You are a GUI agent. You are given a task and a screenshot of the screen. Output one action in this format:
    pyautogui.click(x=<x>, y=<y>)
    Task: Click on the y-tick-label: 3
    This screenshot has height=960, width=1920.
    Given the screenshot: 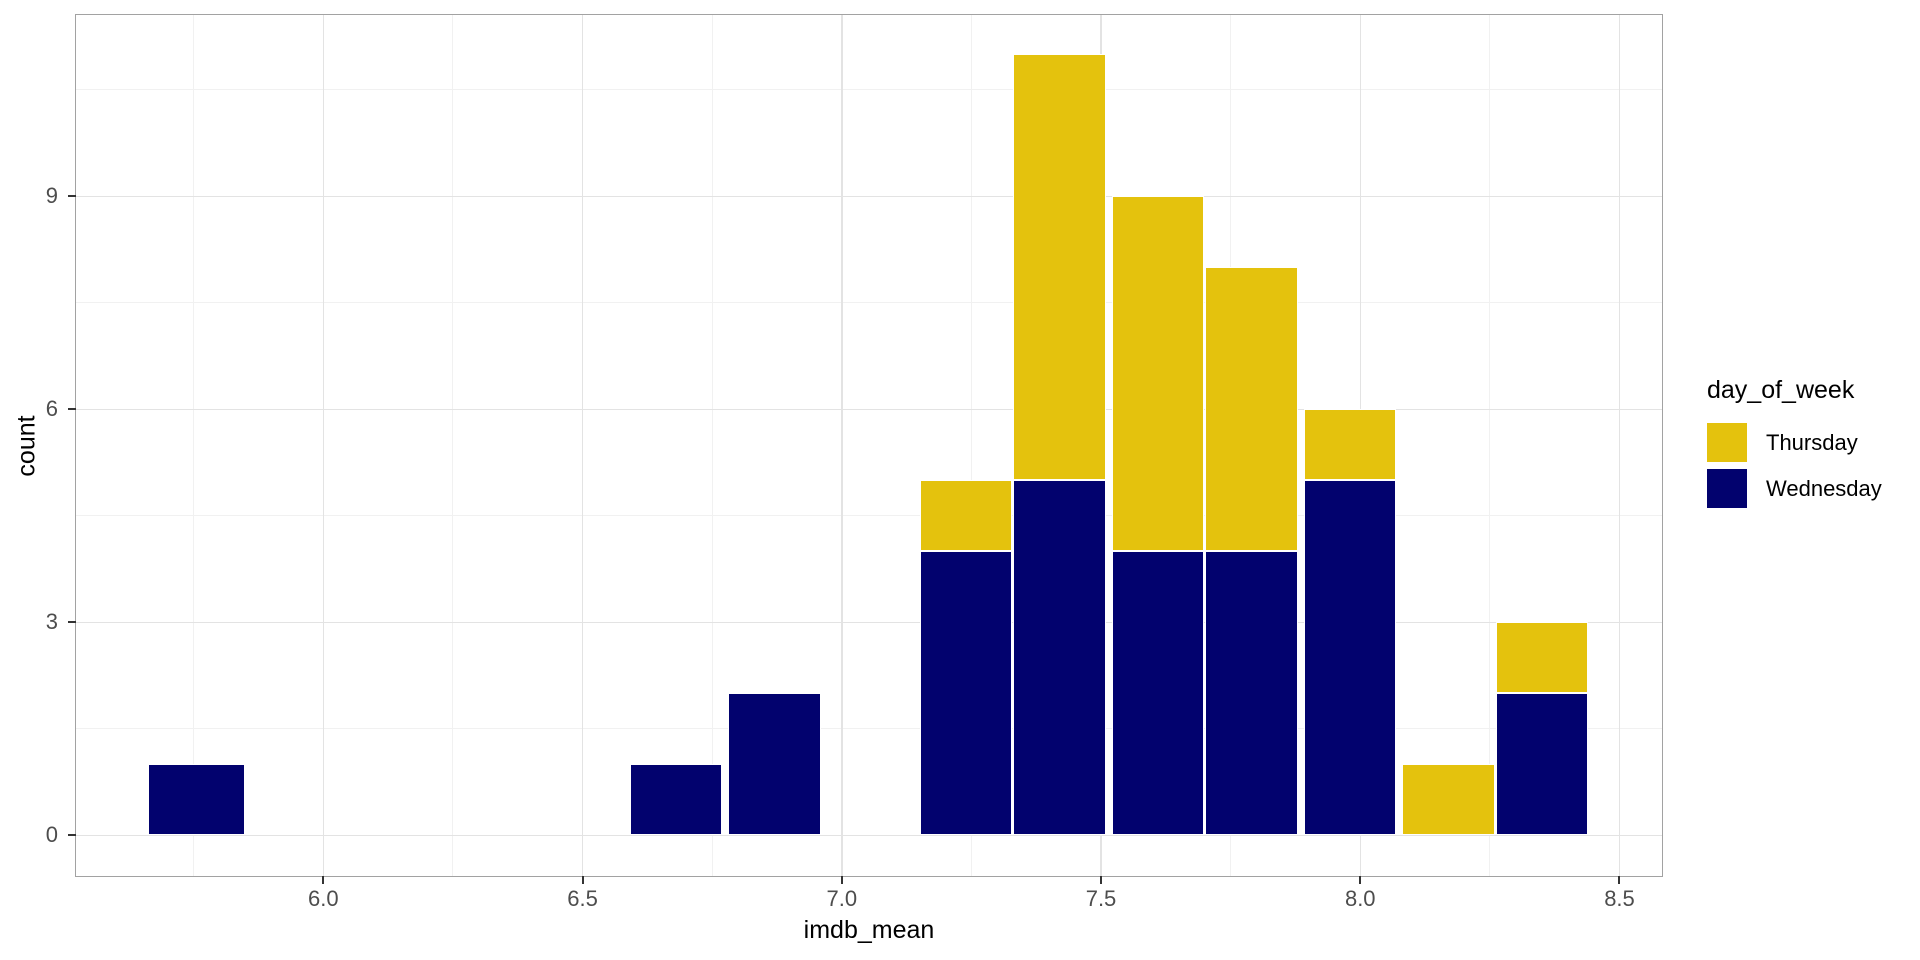 What is the action you would take?
    pyautogui.click(x=51, y=622)
    